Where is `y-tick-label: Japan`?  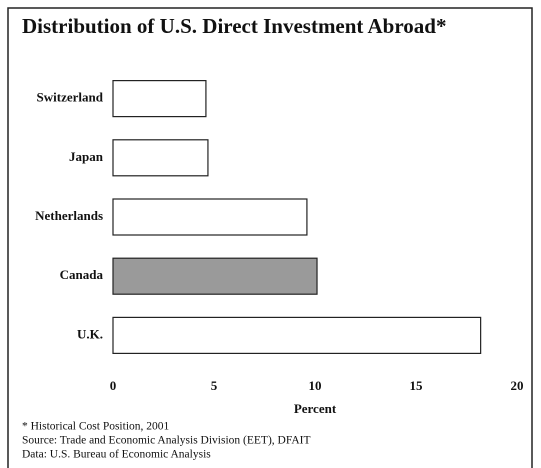 y-tick-label: Japan is located at coordinates (86, 156).